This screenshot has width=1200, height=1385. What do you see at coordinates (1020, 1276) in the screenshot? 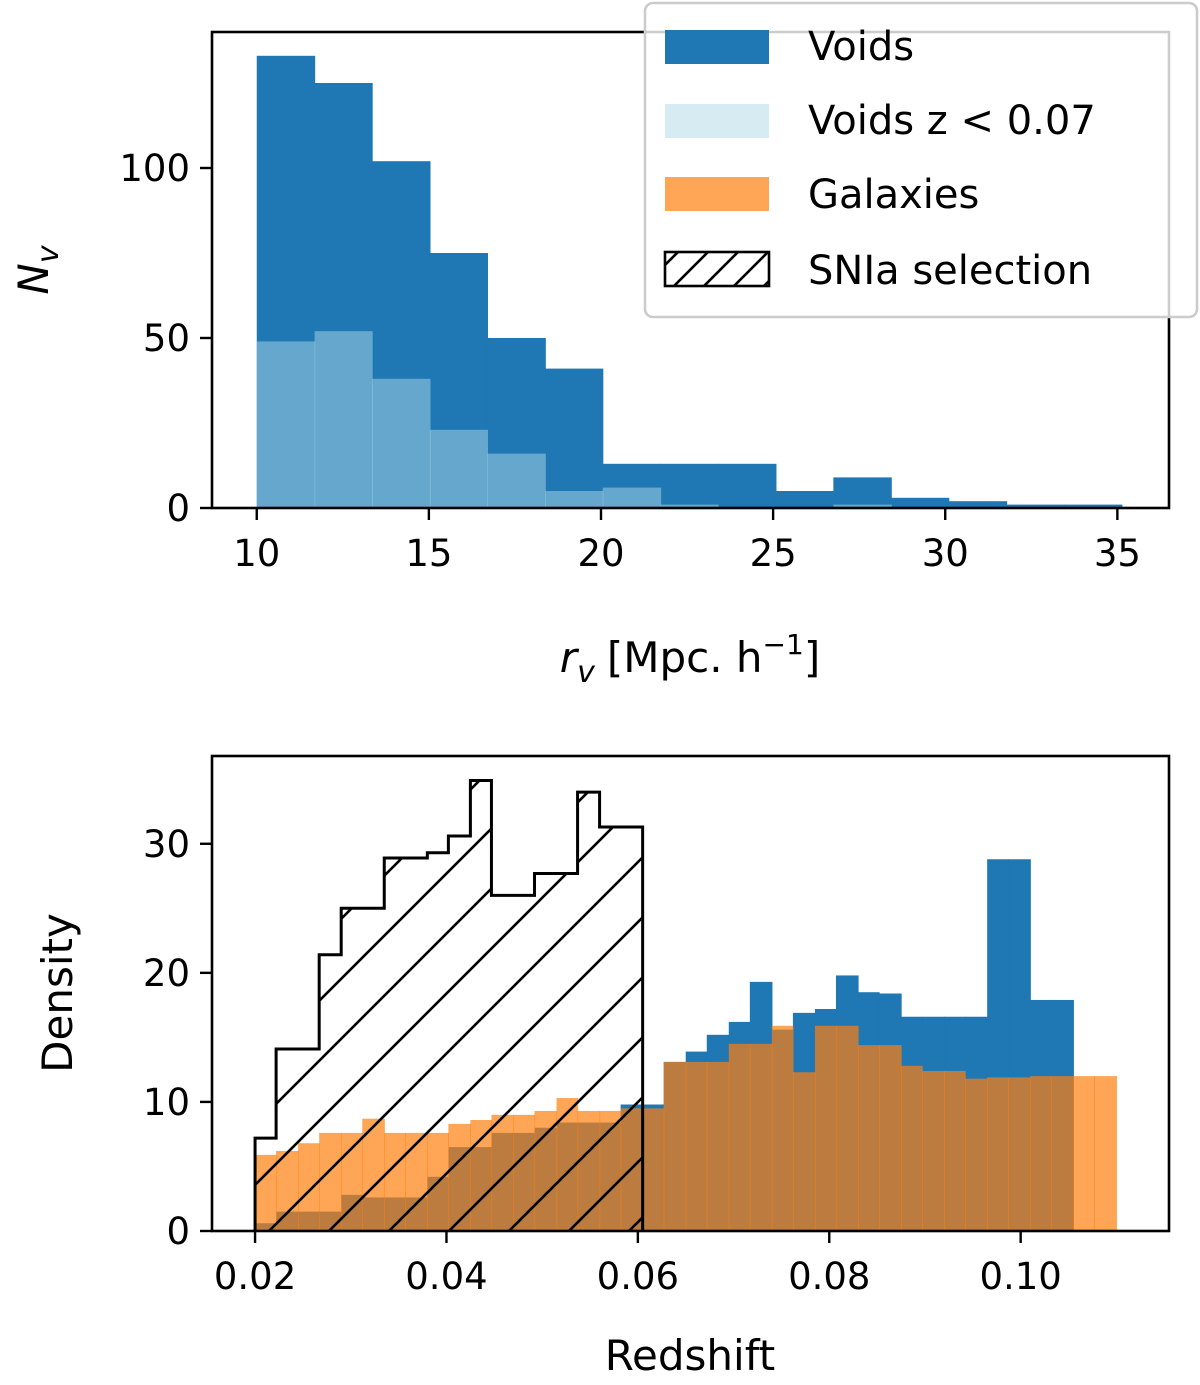
I see `bottom-x-tick-label: 0.10` at bounding box center [1020, 1276].